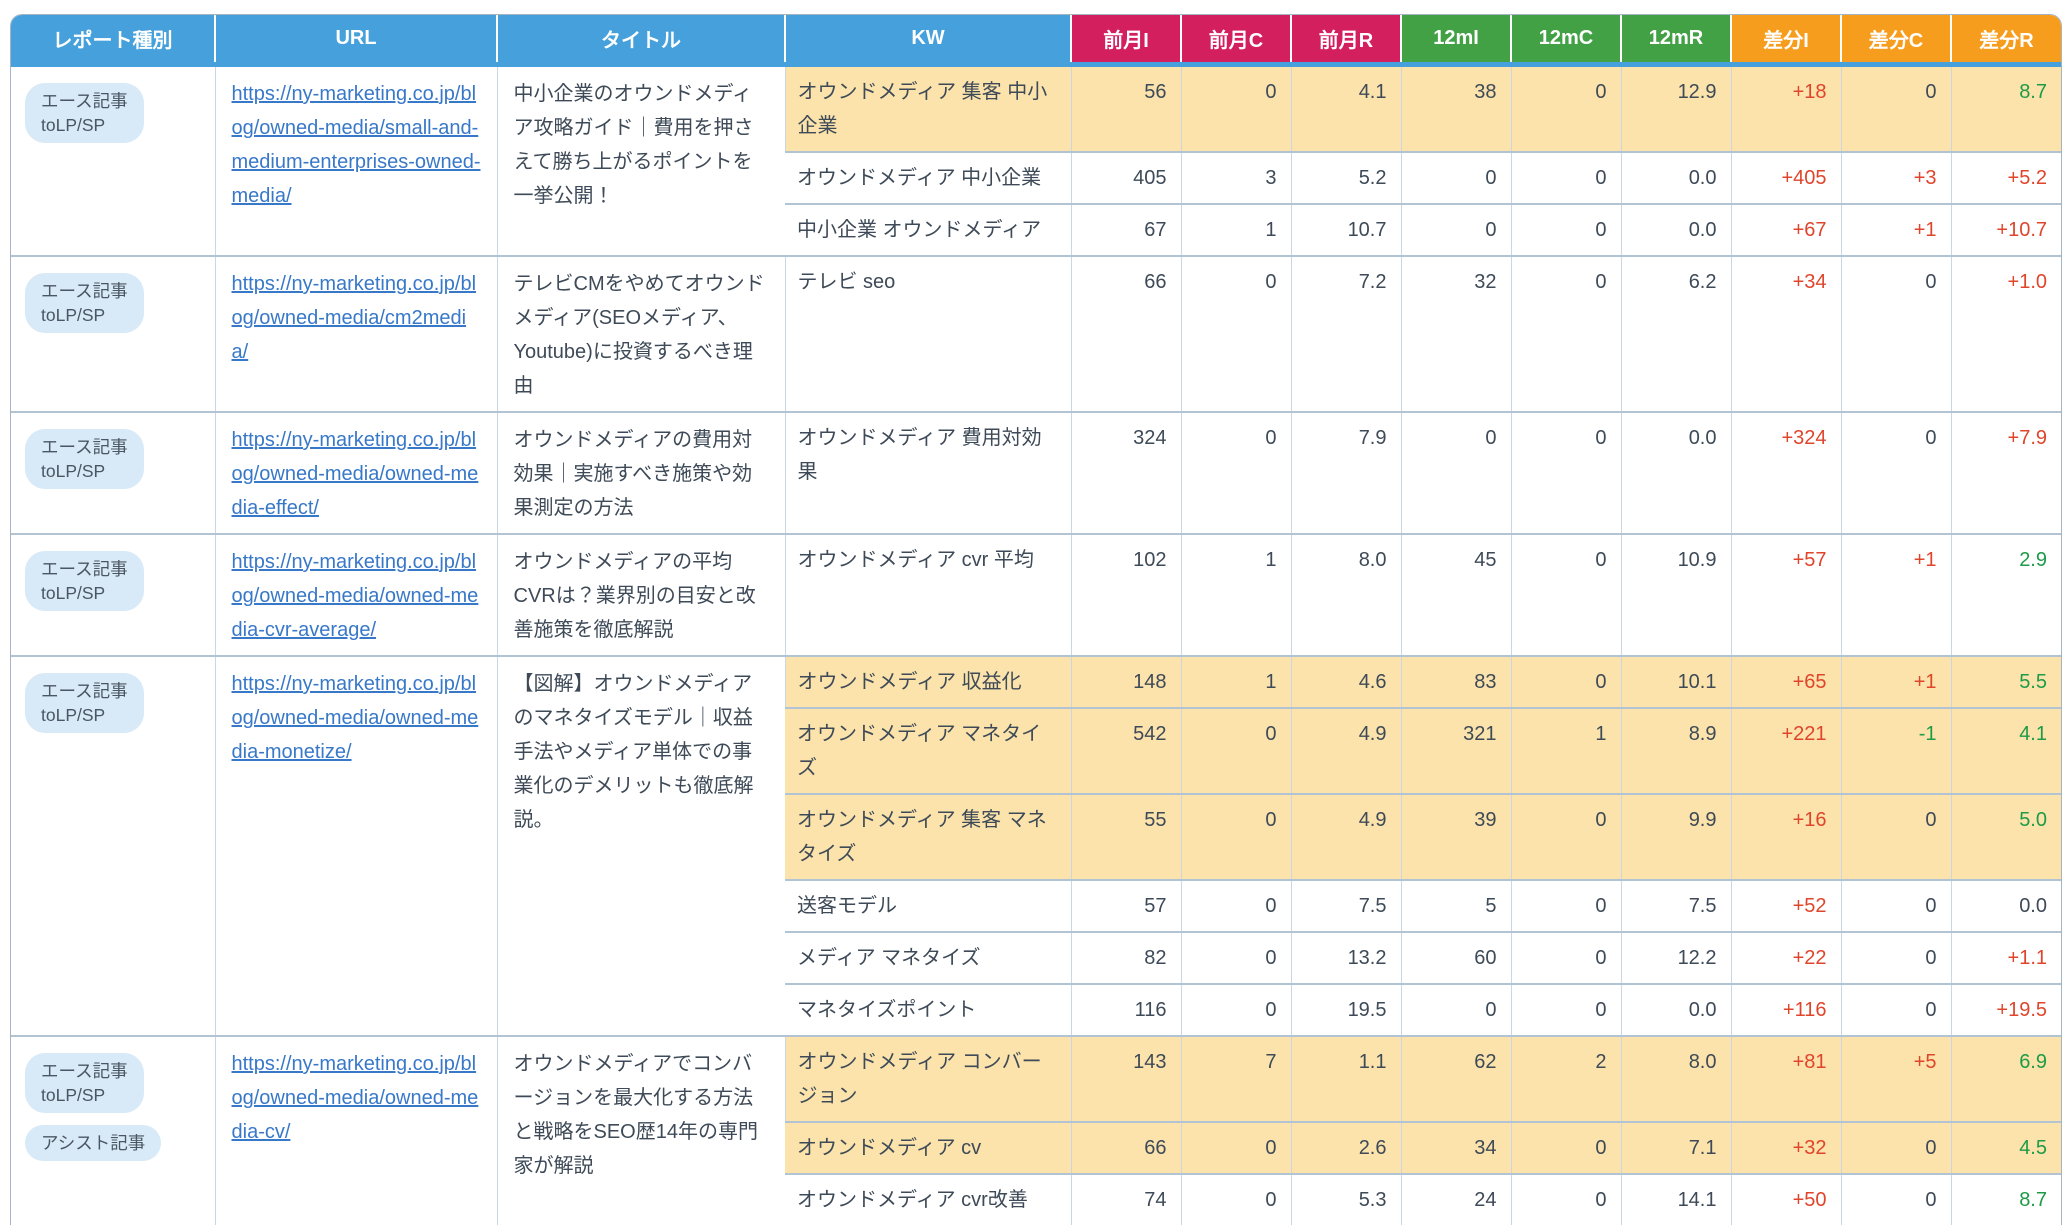 The image size is (2070, 1225). Describe the element at coordinates (1036, 905) in the screenshot. I see `table-row: 送客モデル 57 0 7.5 5 0 7.5 +52 0 0.0` at that location.